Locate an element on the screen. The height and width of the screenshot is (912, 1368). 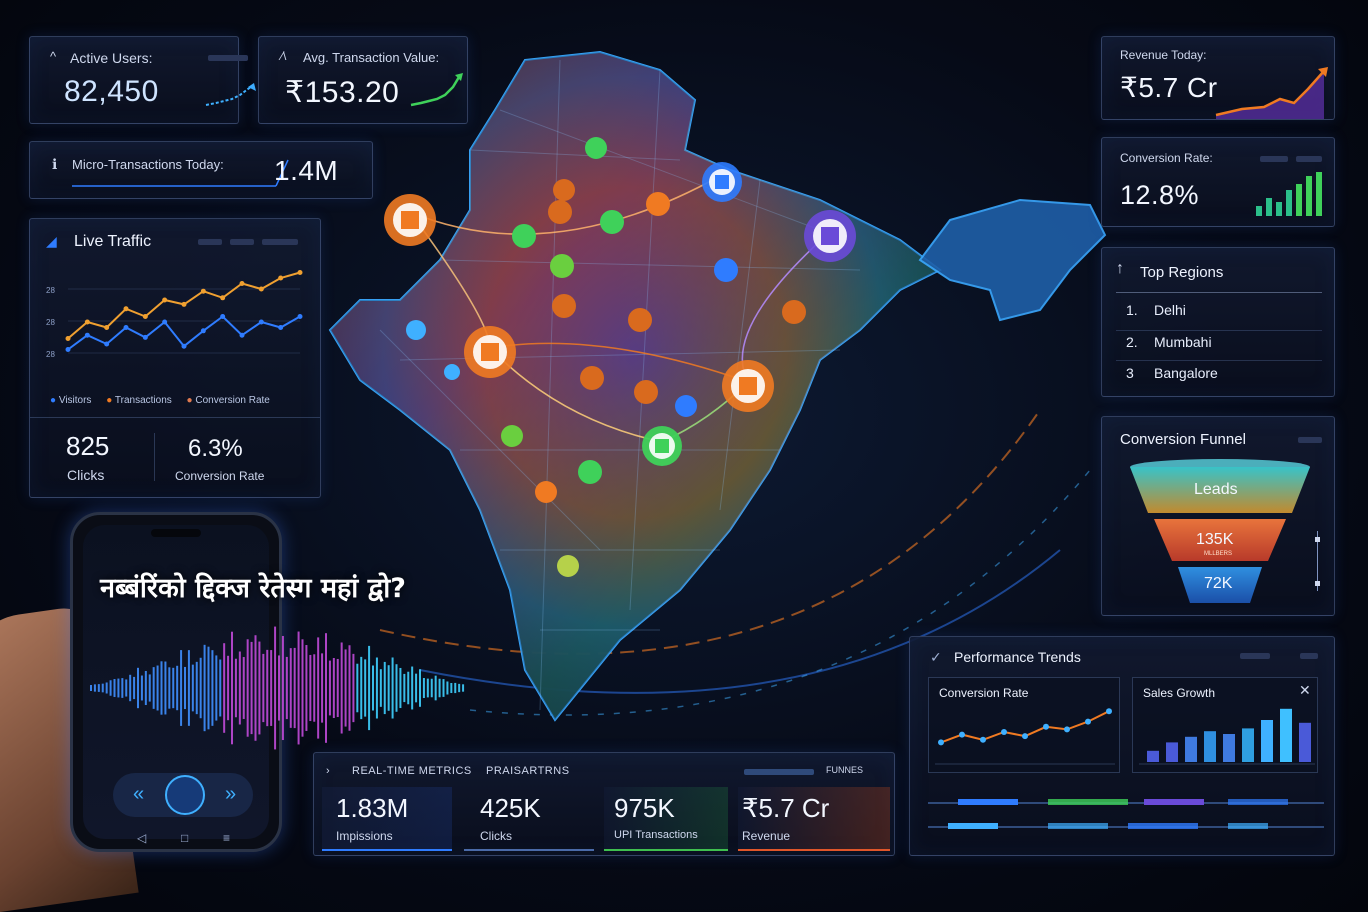
metric-value: 1.83M is located at coordinates (372, 808).